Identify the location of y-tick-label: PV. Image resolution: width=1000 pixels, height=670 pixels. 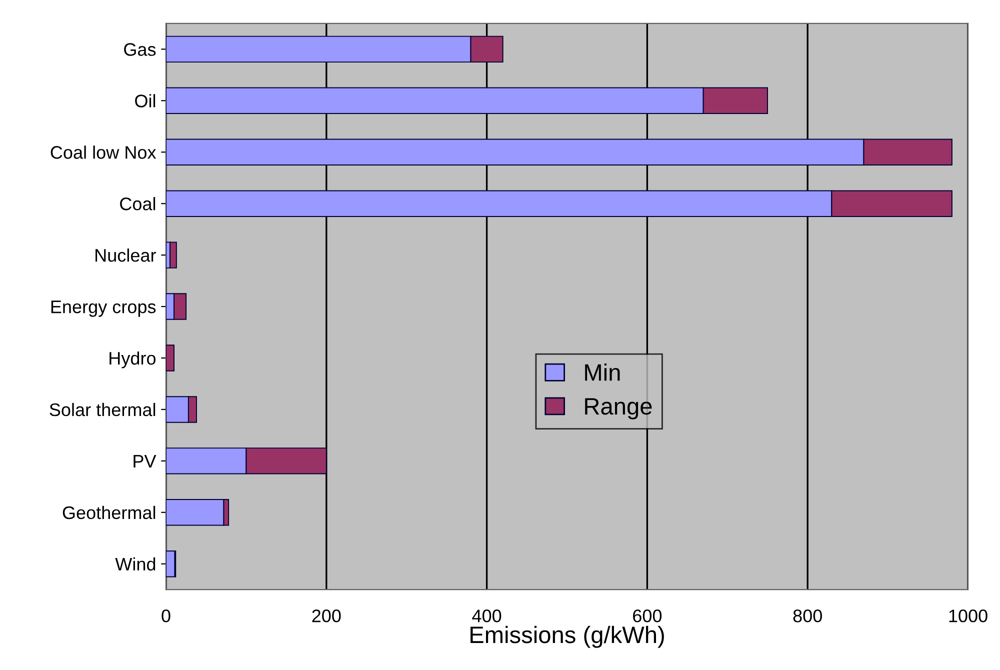
(145, 461).